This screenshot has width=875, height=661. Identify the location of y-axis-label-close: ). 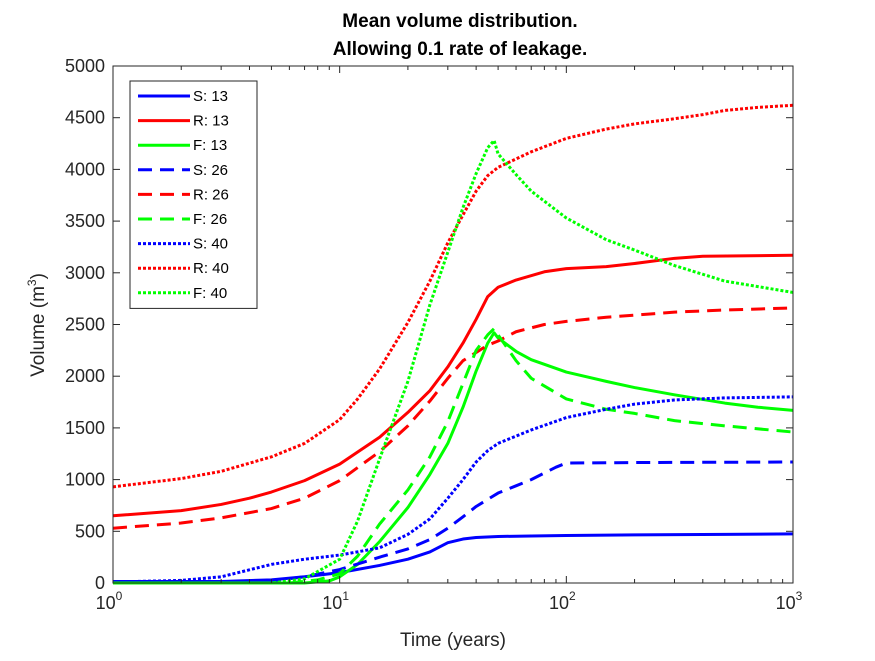
(38, 276).